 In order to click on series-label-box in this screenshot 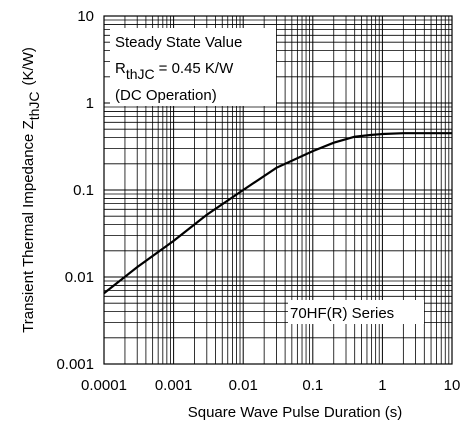, I will do `click(356, 312)`.